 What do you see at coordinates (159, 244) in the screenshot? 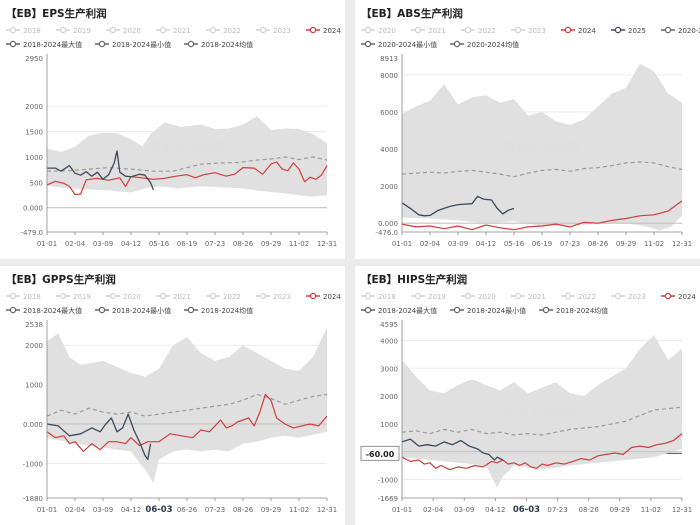
I see `x-tick-label: 05-16` at bounding box center [159, 244].